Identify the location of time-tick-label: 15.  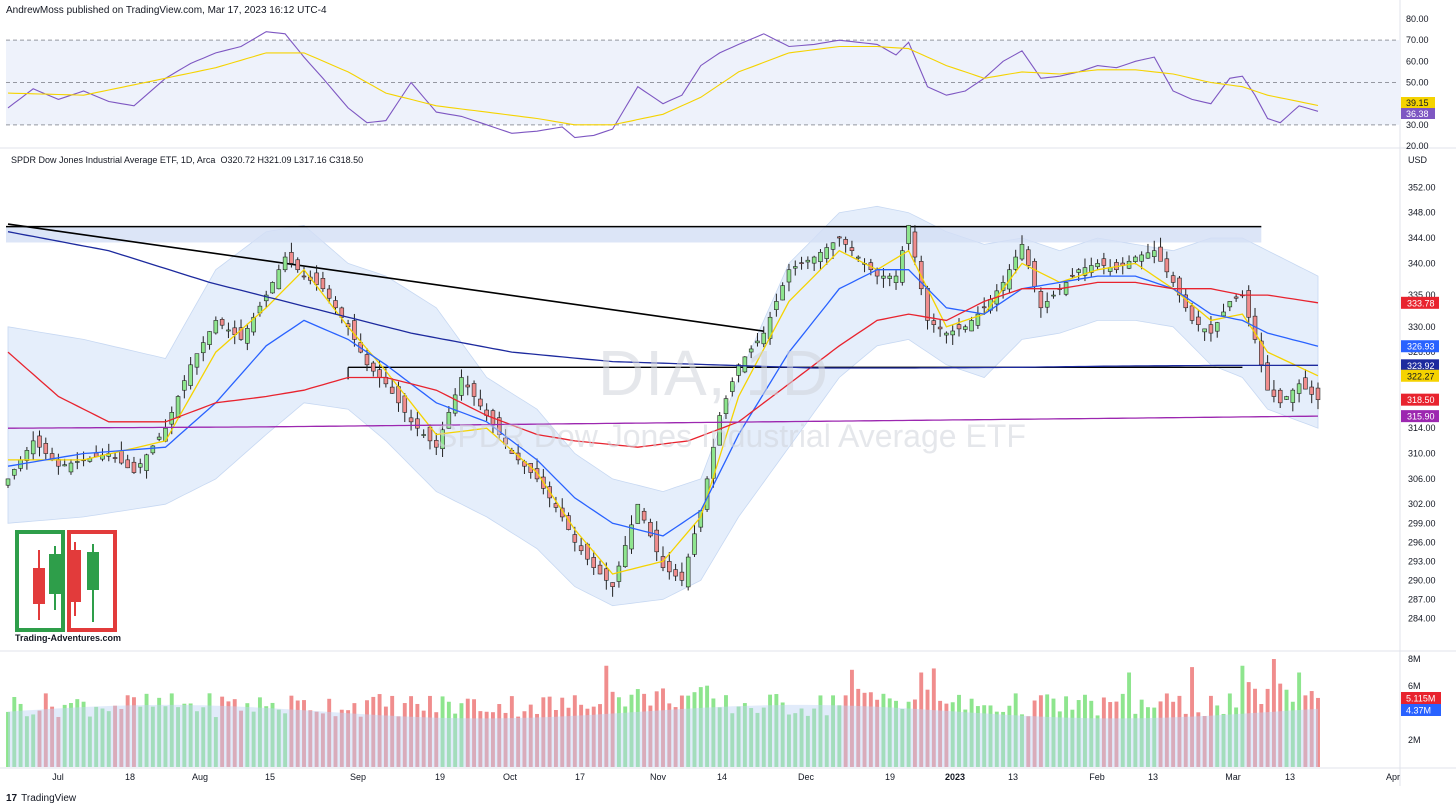
(270, 777).